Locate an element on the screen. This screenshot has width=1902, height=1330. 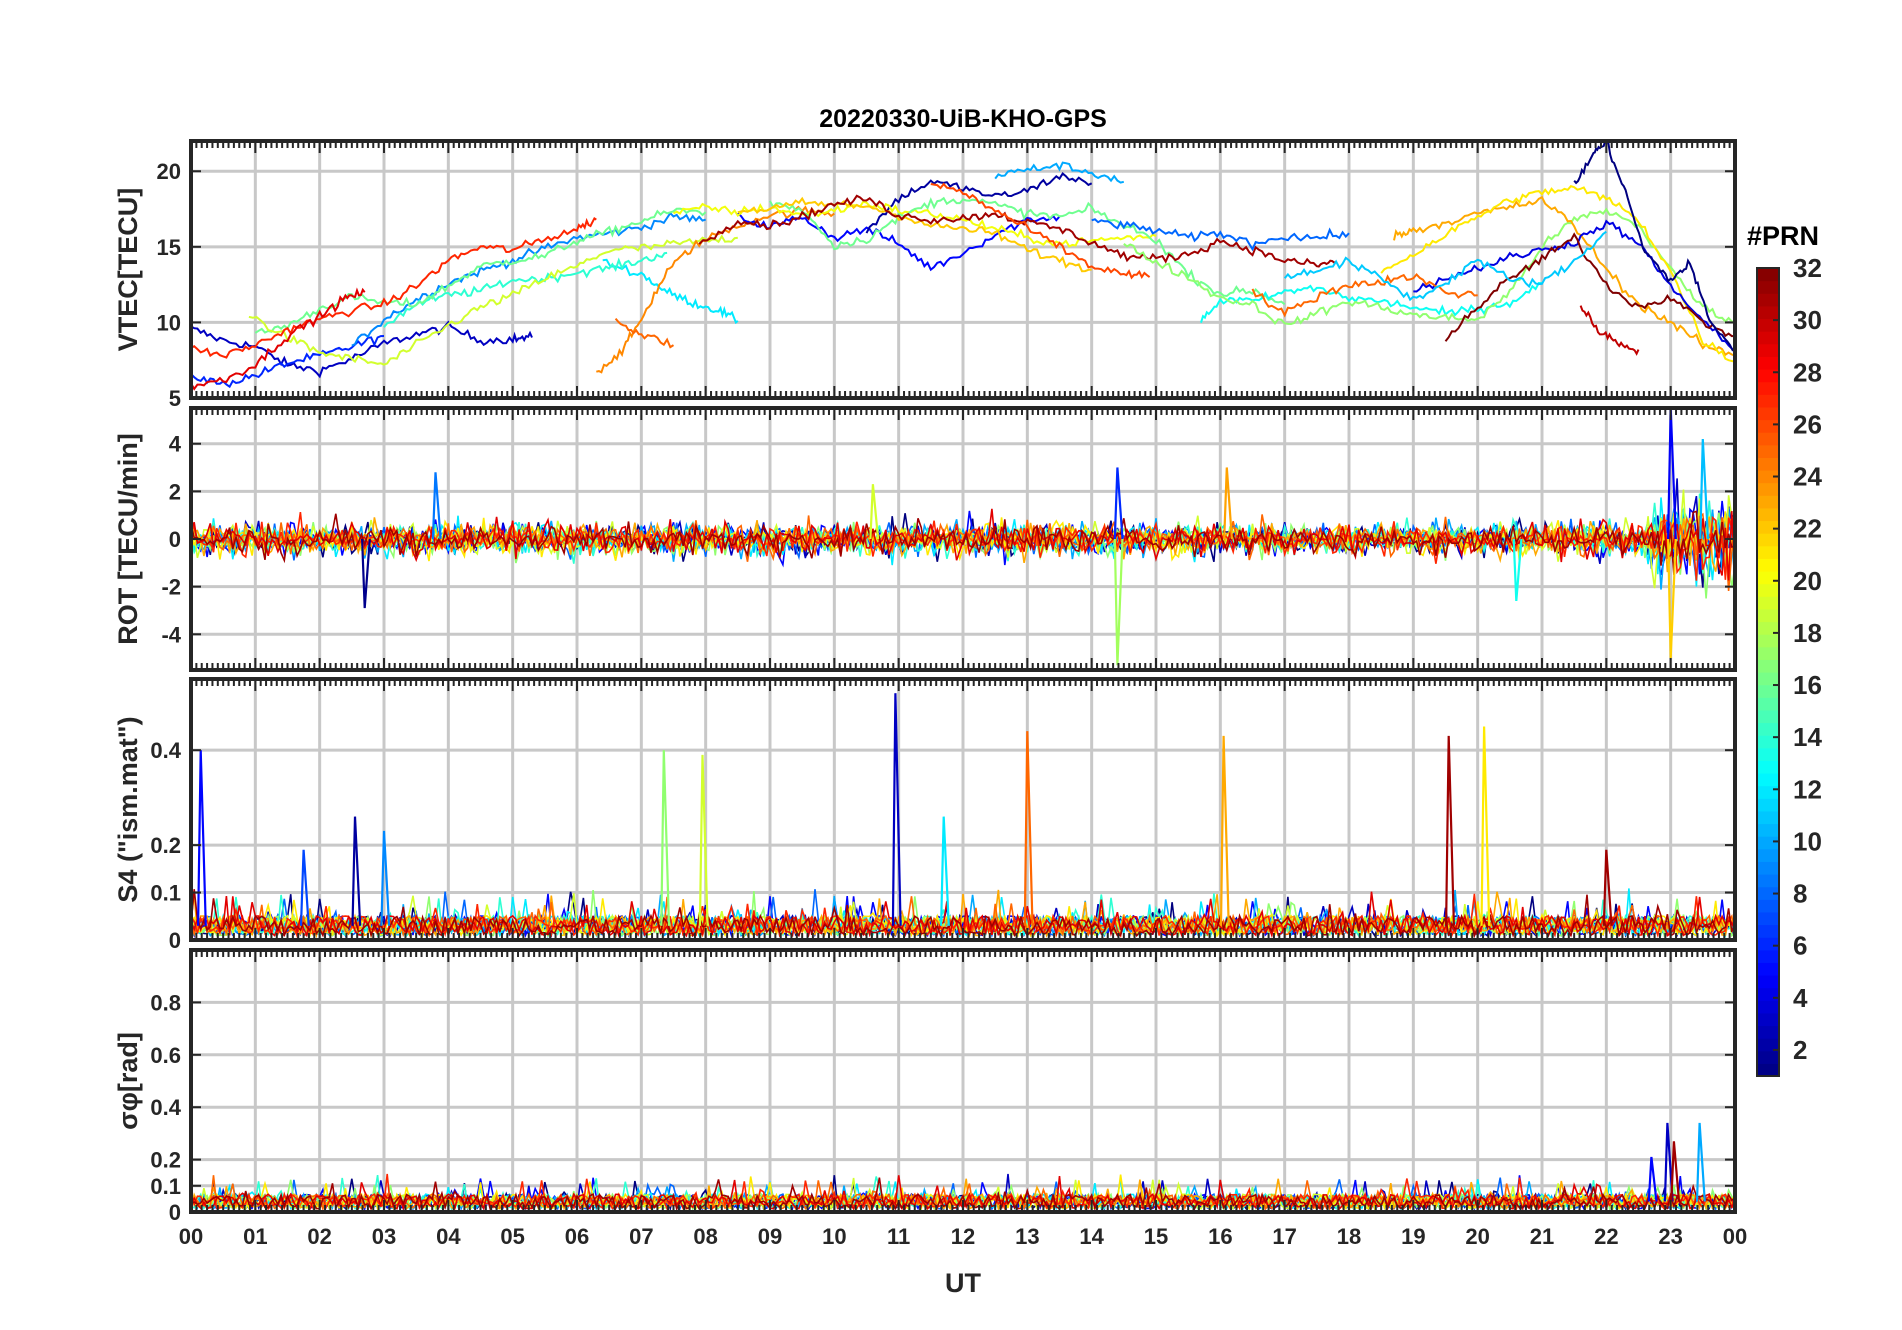
colorbar-tick-label: 18 is located at coordinates (1807, 633).